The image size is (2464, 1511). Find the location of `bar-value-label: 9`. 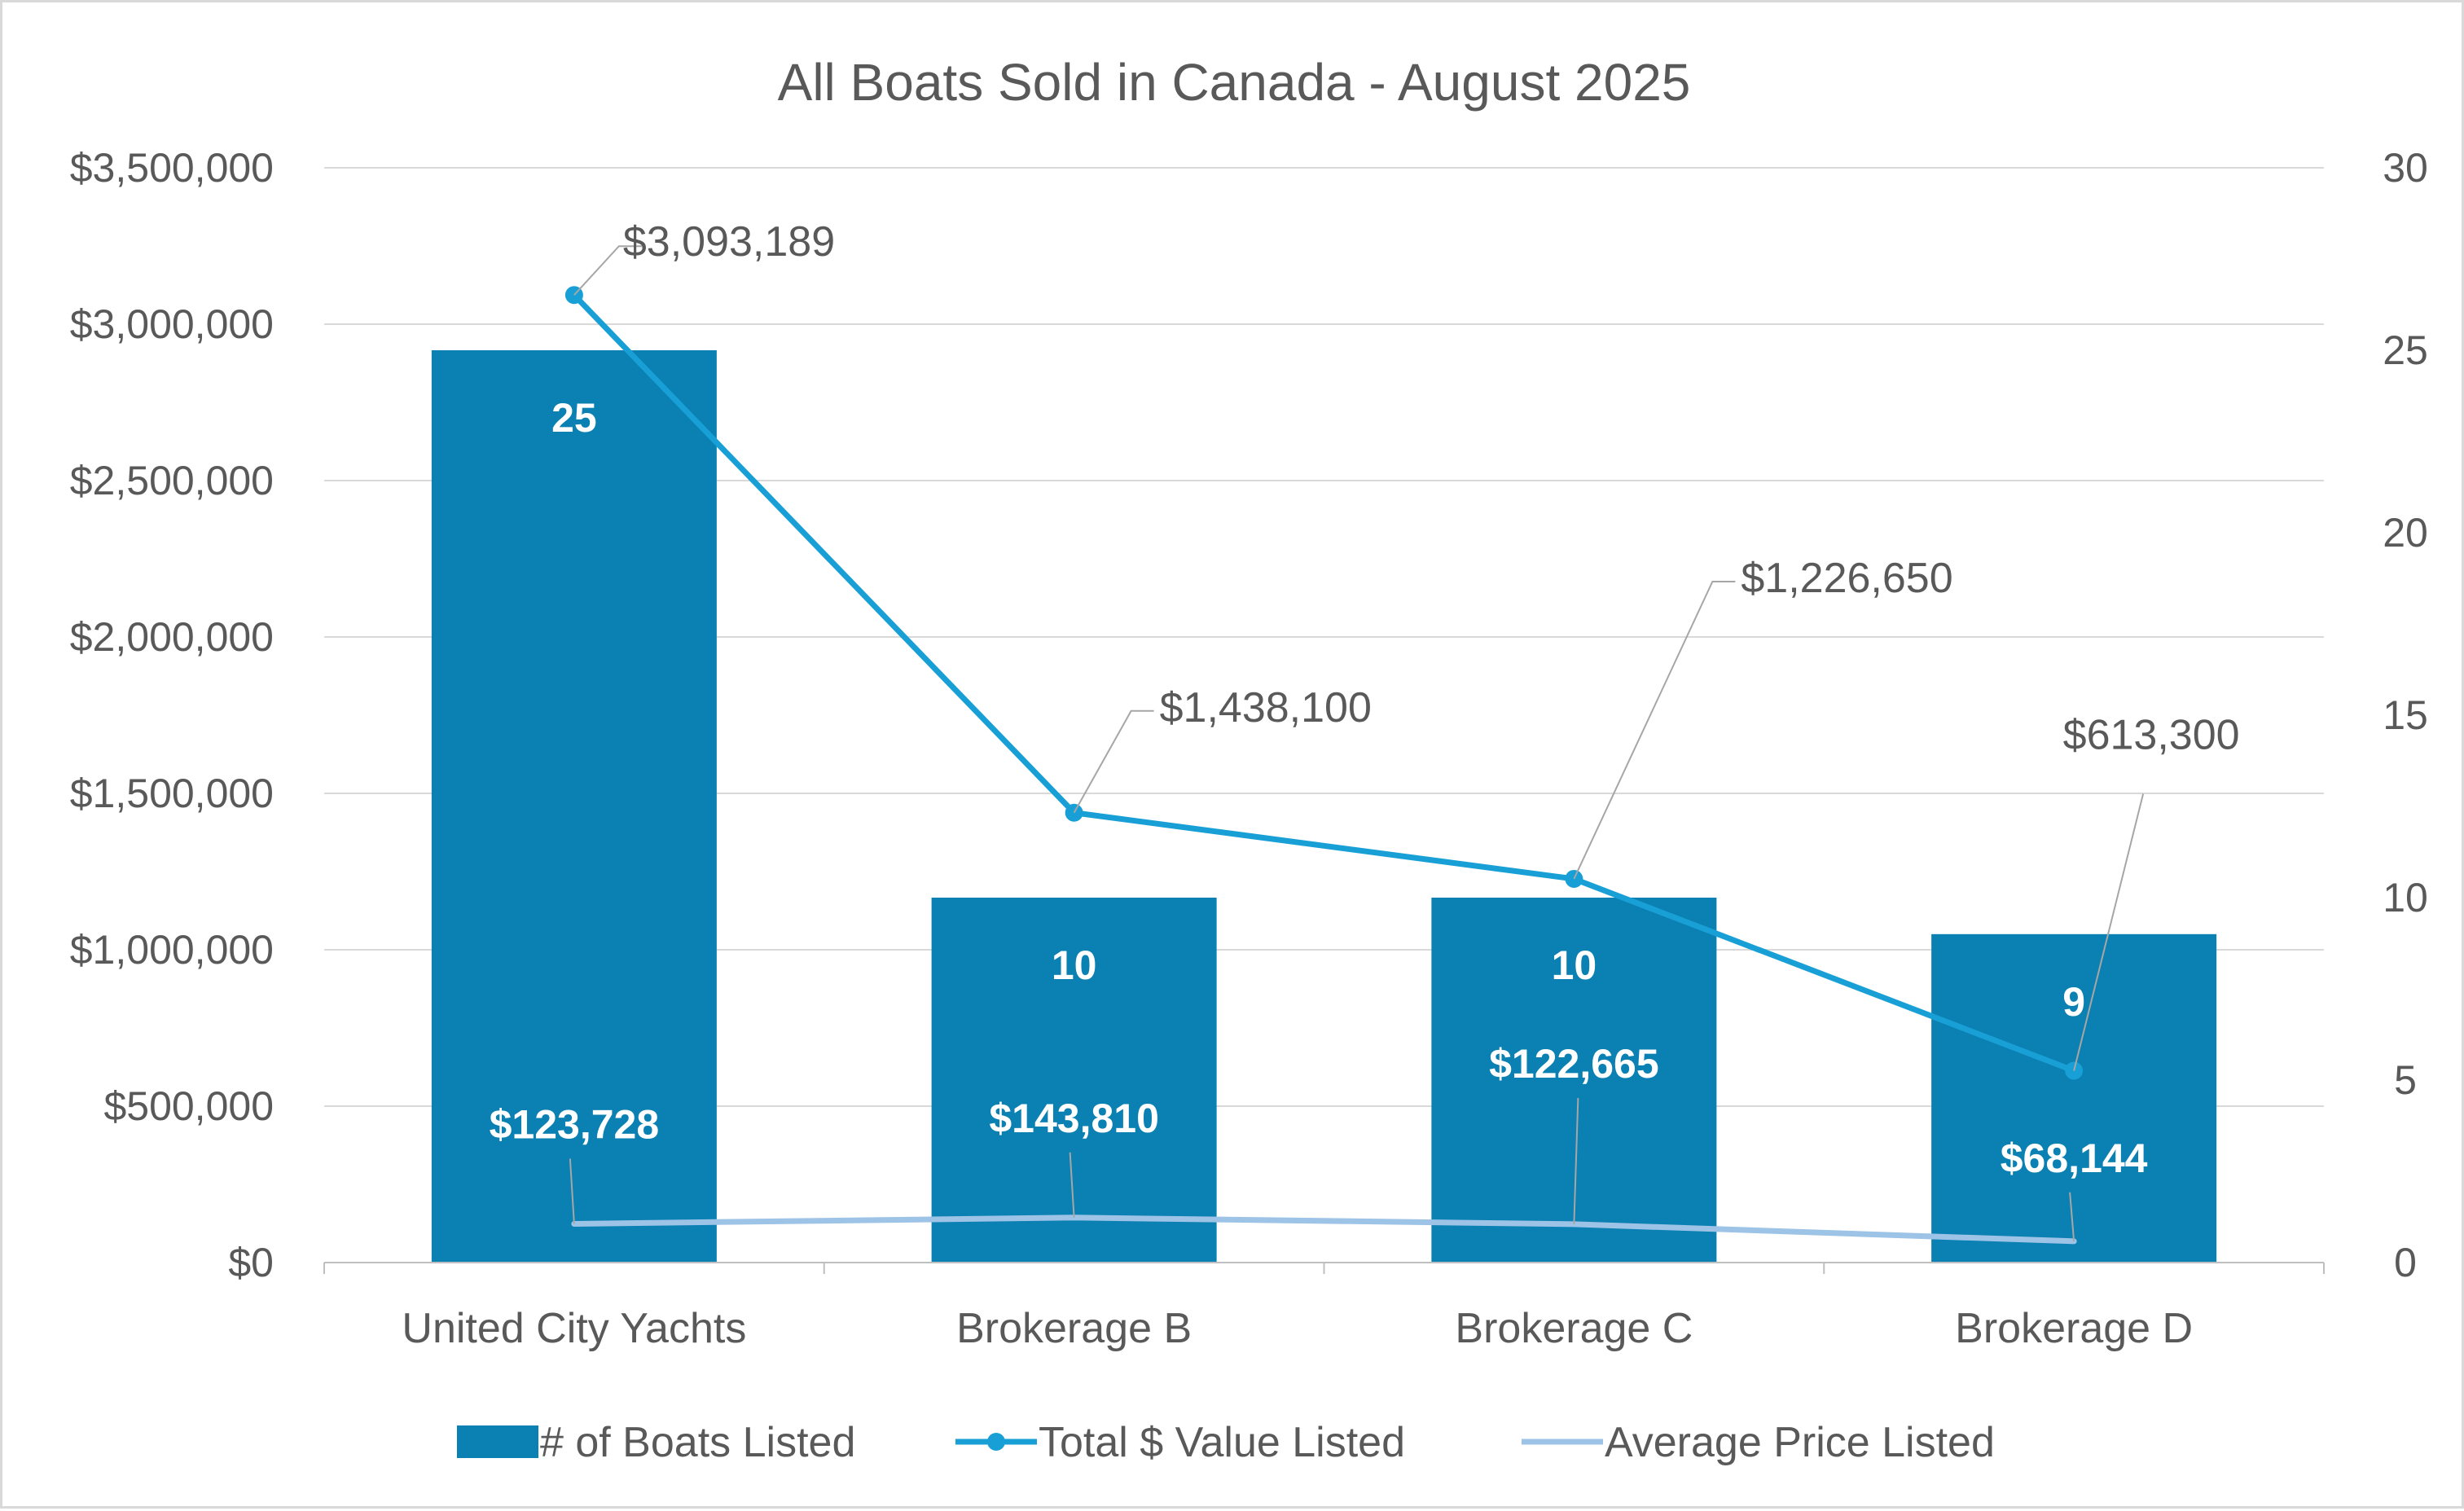

bar-value-label: 9 is located at coordinates (2073, 1002).